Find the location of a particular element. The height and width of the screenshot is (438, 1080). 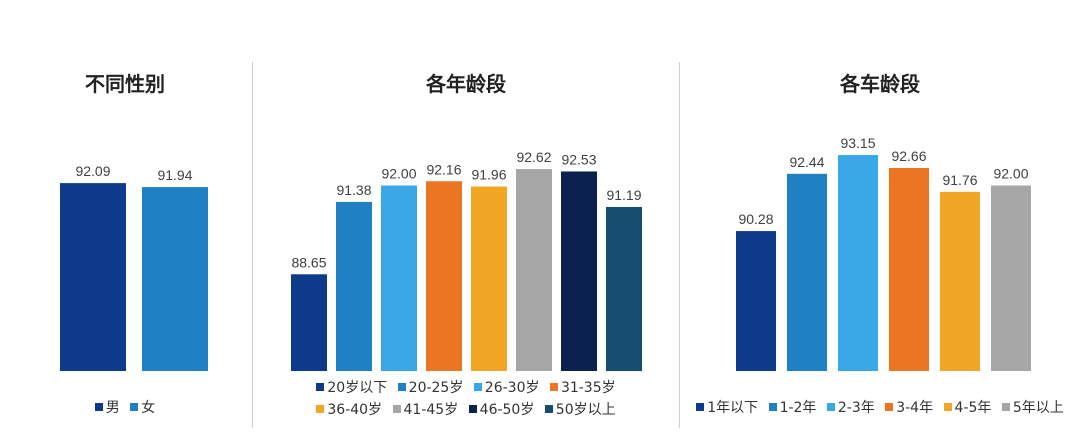

legend-item: 1-2年 is located at coordinates (792, 408).